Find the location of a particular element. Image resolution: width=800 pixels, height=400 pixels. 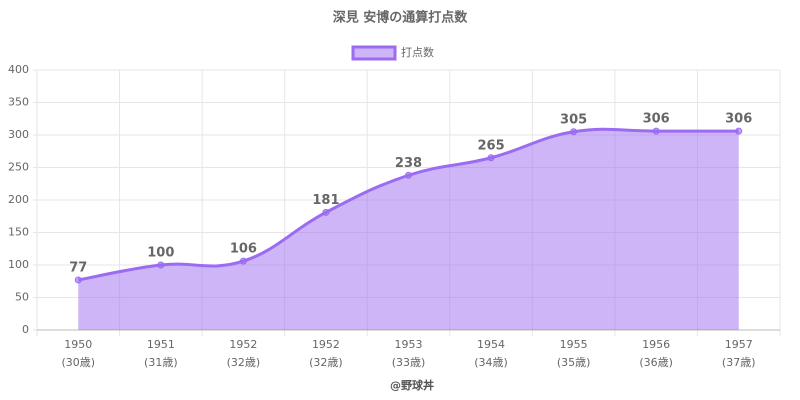

y-tick-label: 300 is located at coordinates (18, 134).